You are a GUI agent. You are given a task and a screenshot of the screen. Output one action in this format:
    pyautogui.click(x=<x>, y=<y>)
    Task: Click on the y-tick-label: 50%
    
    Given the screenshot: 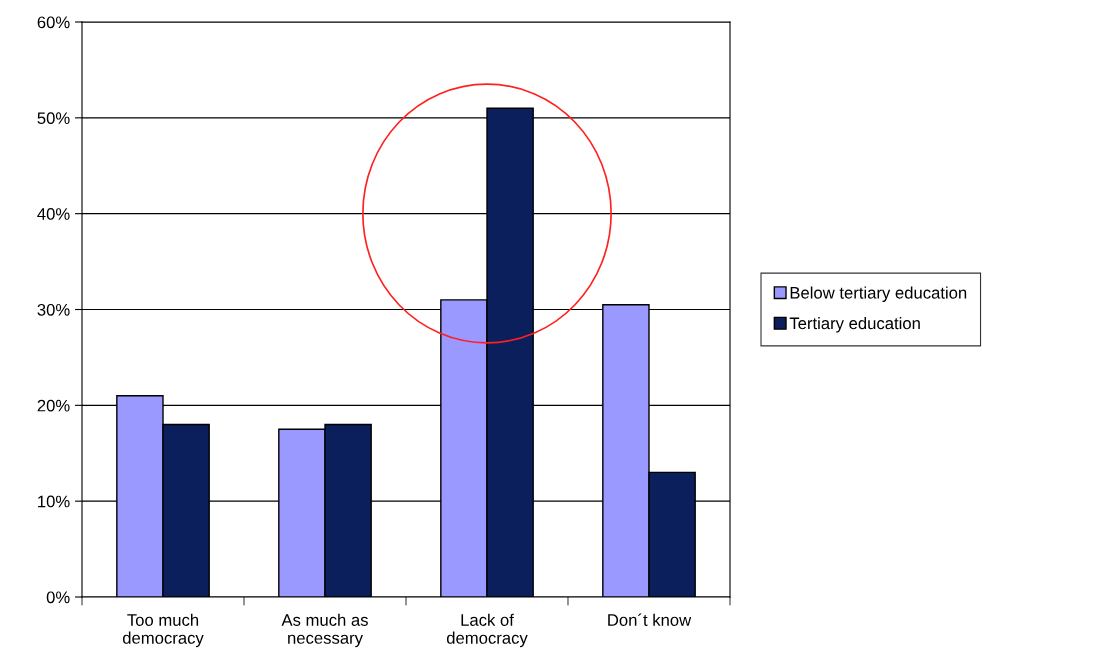 What is the action you would take?
    pyautogui.click(x=53, y=118)
    